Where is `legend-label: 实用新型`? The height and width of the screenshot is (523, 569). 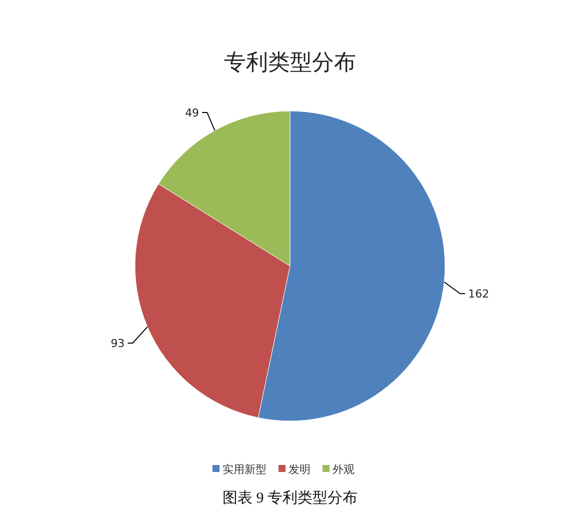
legend-label: 实用新型 is located at coordinates (244, 469).